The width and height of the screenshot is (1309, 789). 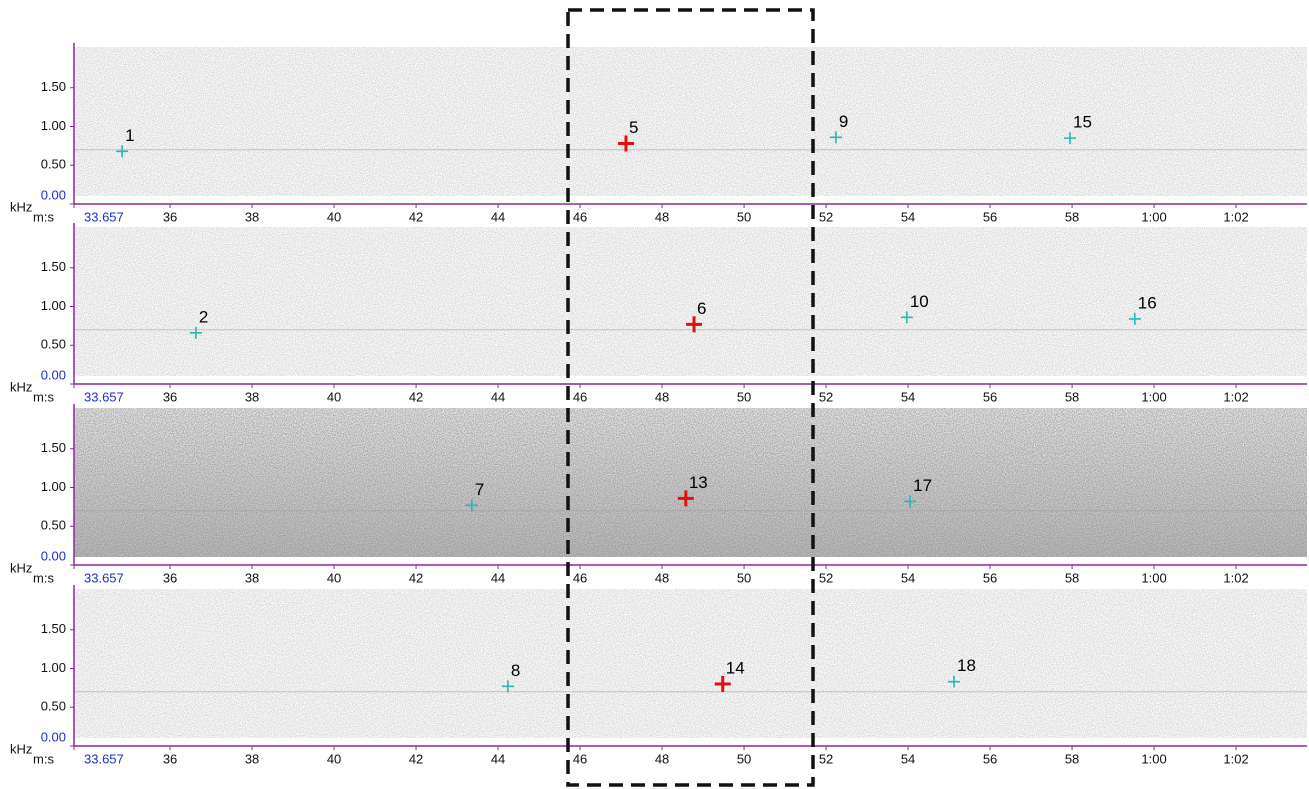 I want to click on marker-label: 18, so click(x=966, y=665).